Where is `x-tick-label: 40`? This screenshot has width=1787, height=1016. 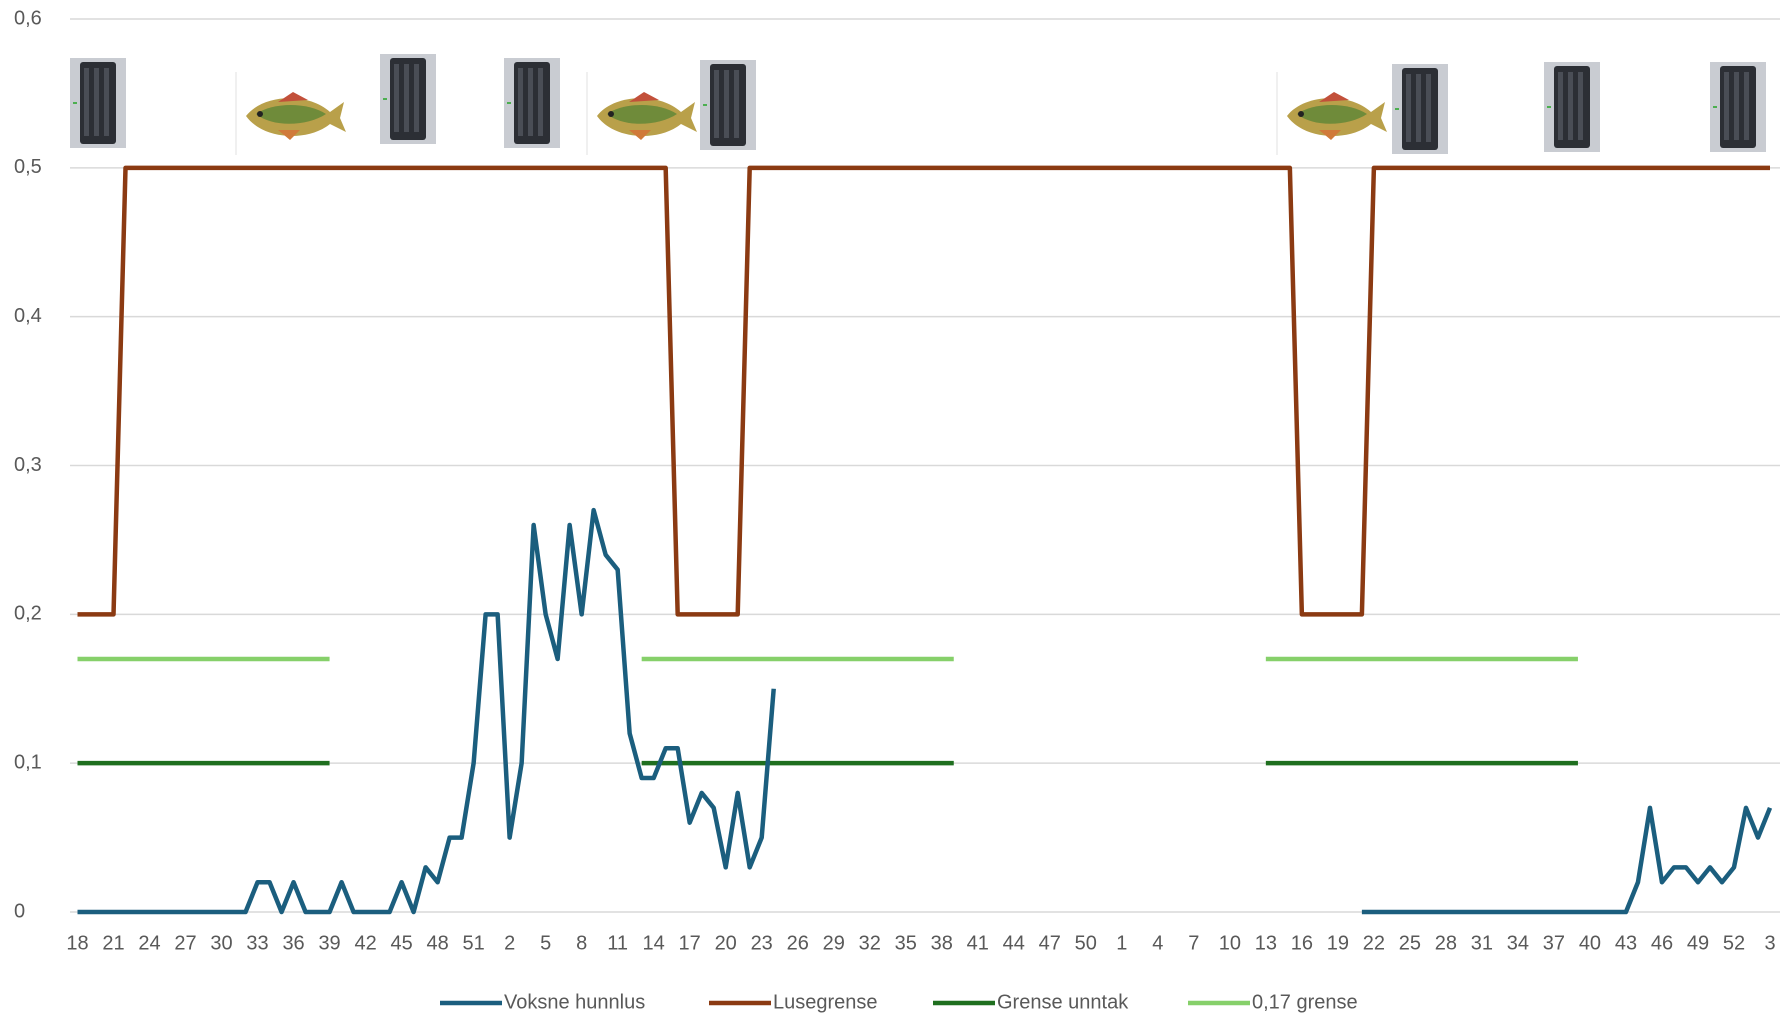 x-tick-label: 40 is located at coordinates (1590, 943).